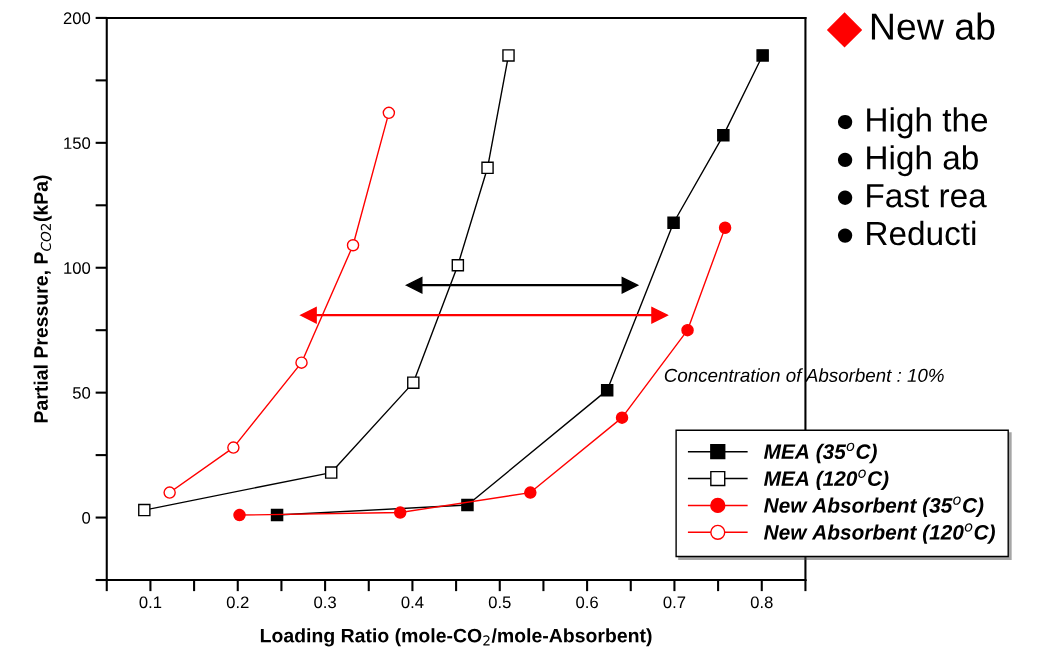 This screenshot has height=664, width=1057. Describe the element at coordinates (86, 517) in the screenshot. I see `y-tick-label: 0` at that location.